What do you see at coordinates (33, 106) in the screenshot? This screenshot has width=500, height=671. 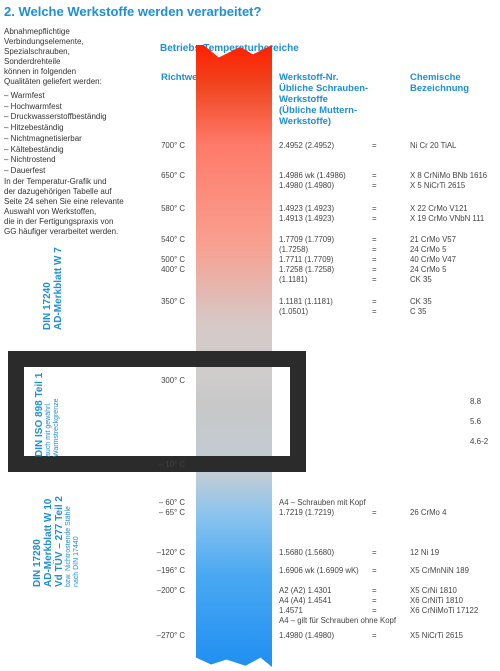 I see `list-item: – Hochwarmfest` at bounding box center [33, 106].